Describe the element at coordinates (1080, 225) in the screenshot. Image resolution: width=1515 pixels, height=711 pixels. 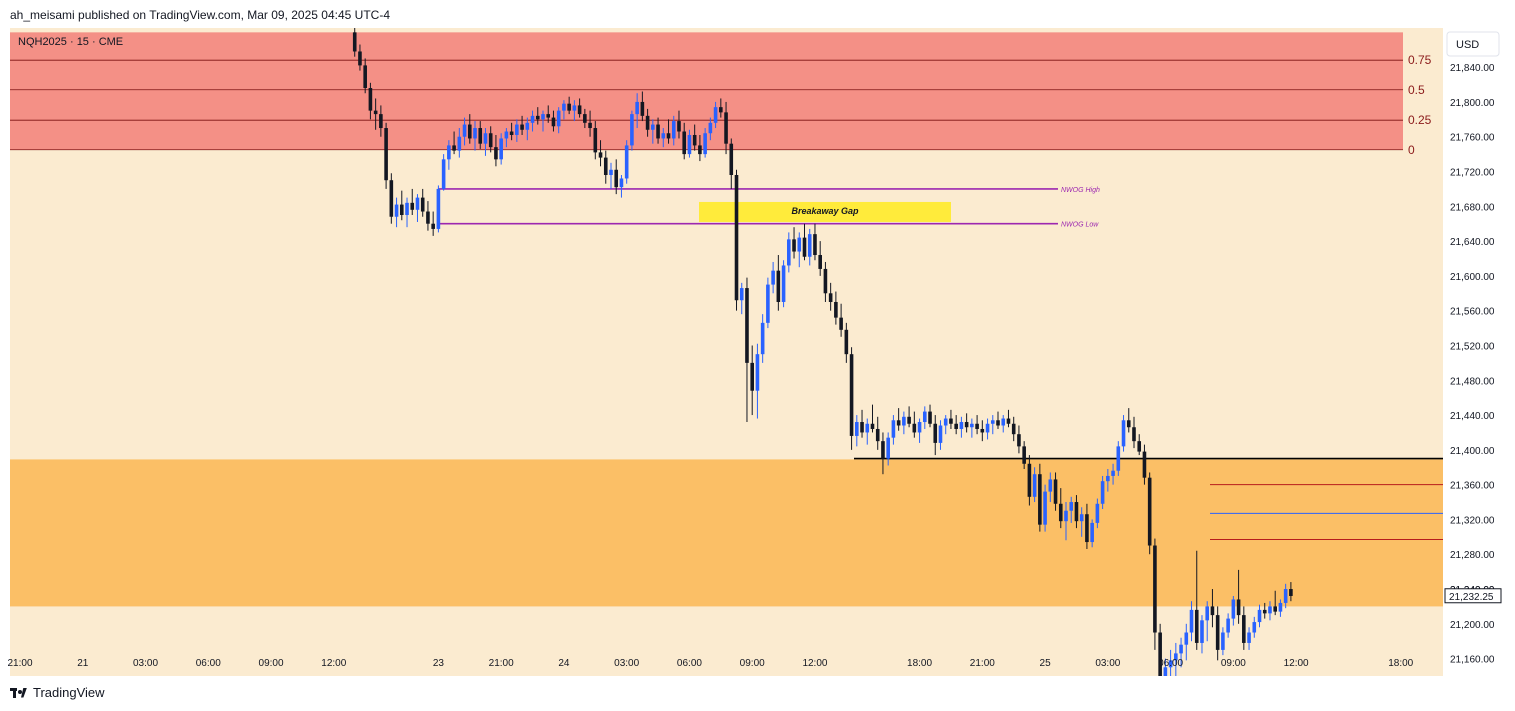
I see `nwog-label: NWOG Low` at that location.